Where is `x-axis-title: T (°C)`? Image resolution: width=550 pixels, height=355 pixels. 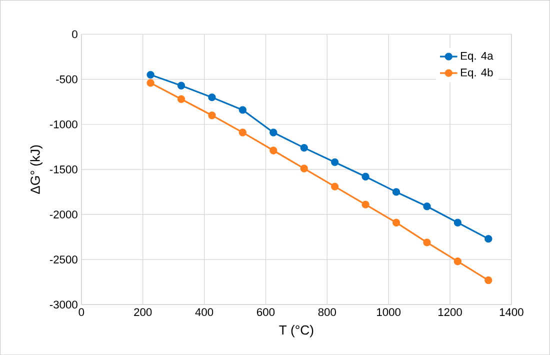
x-axis-title: T (°C) is located at coordinates (296, 331).